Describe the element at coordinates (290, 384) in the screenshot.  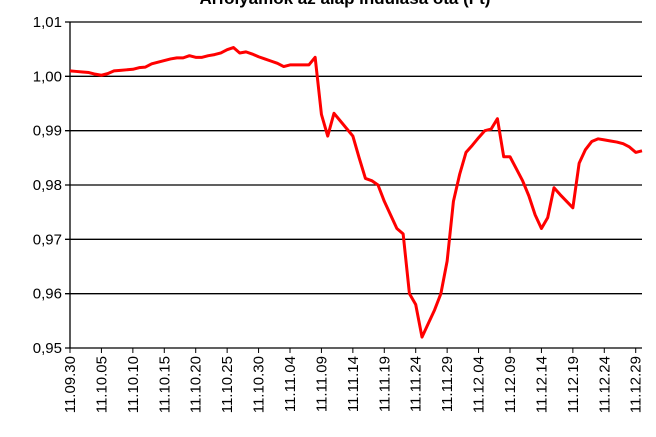
I see `x-tick-label: 11.11.04` at that location.